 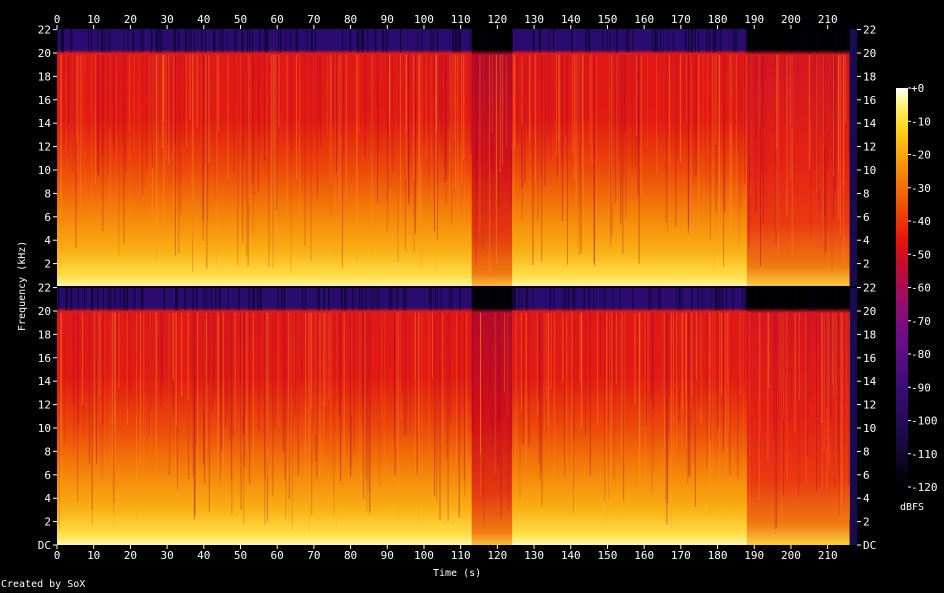 I want to click on colorbar-tick-label: -120, so click(x=924, y=487).